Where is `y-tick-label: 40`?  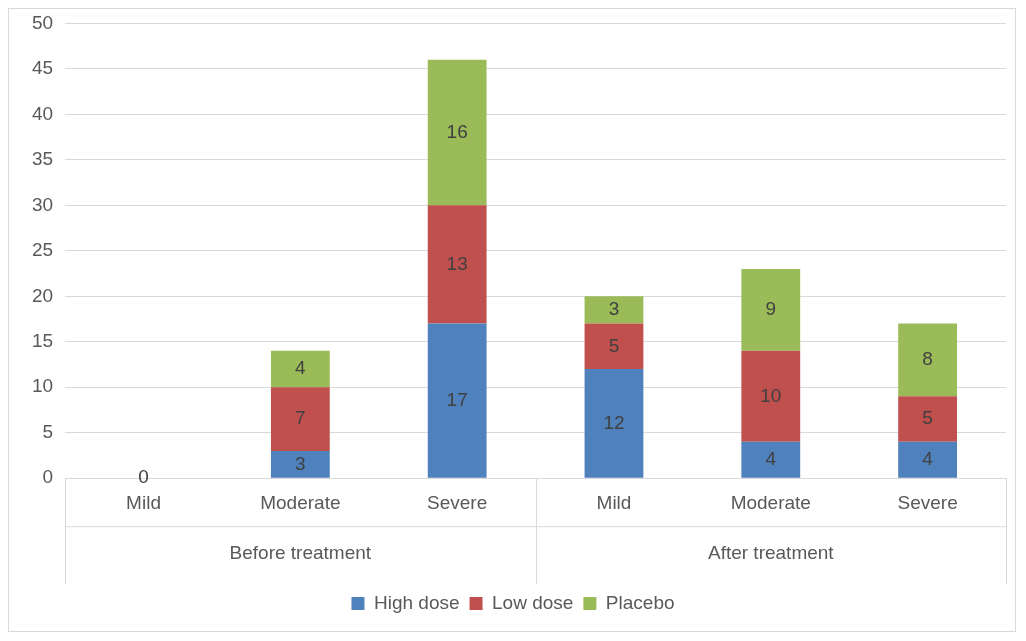 y-tick-label: 40 is located at coordinates (42, 113).